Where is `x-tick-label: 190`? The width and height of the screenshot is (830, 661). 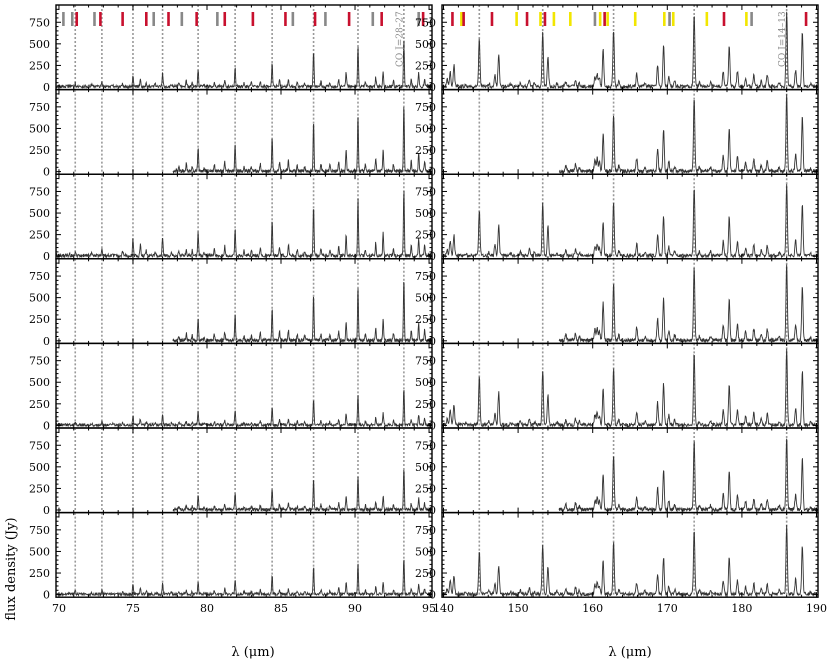 x-tick-label: 190 is located at coordinates (816, 608).